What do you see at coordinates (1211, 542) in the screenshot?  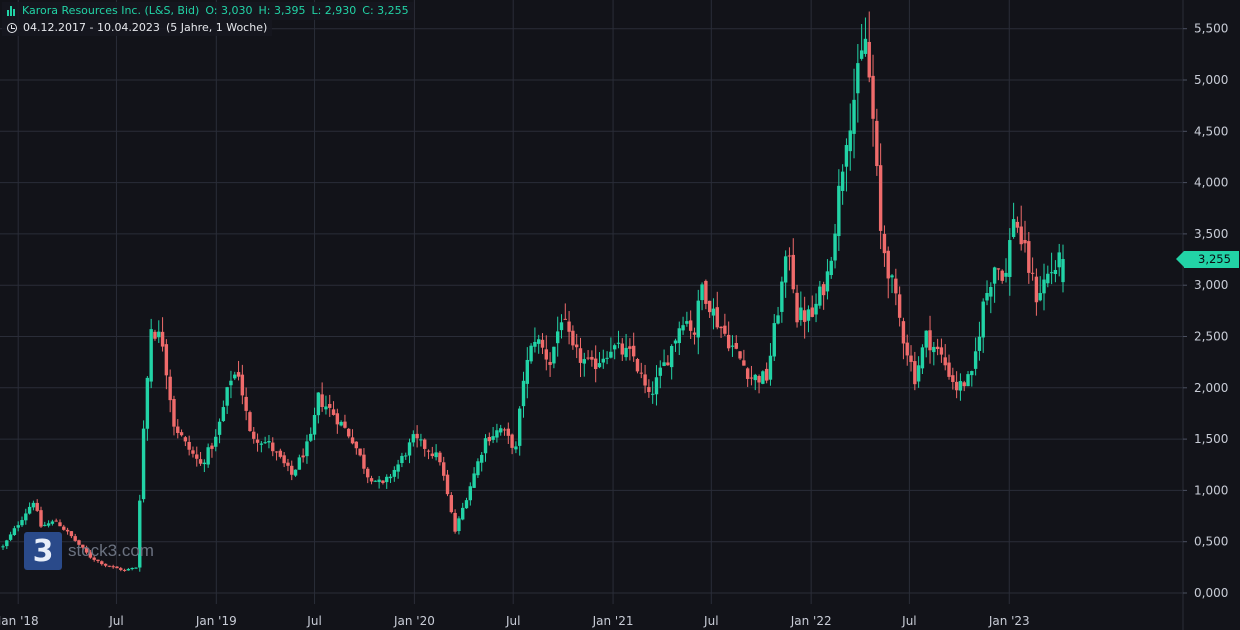 I see `y-tick-label: 0,500` at bounding box center [1211, 542].